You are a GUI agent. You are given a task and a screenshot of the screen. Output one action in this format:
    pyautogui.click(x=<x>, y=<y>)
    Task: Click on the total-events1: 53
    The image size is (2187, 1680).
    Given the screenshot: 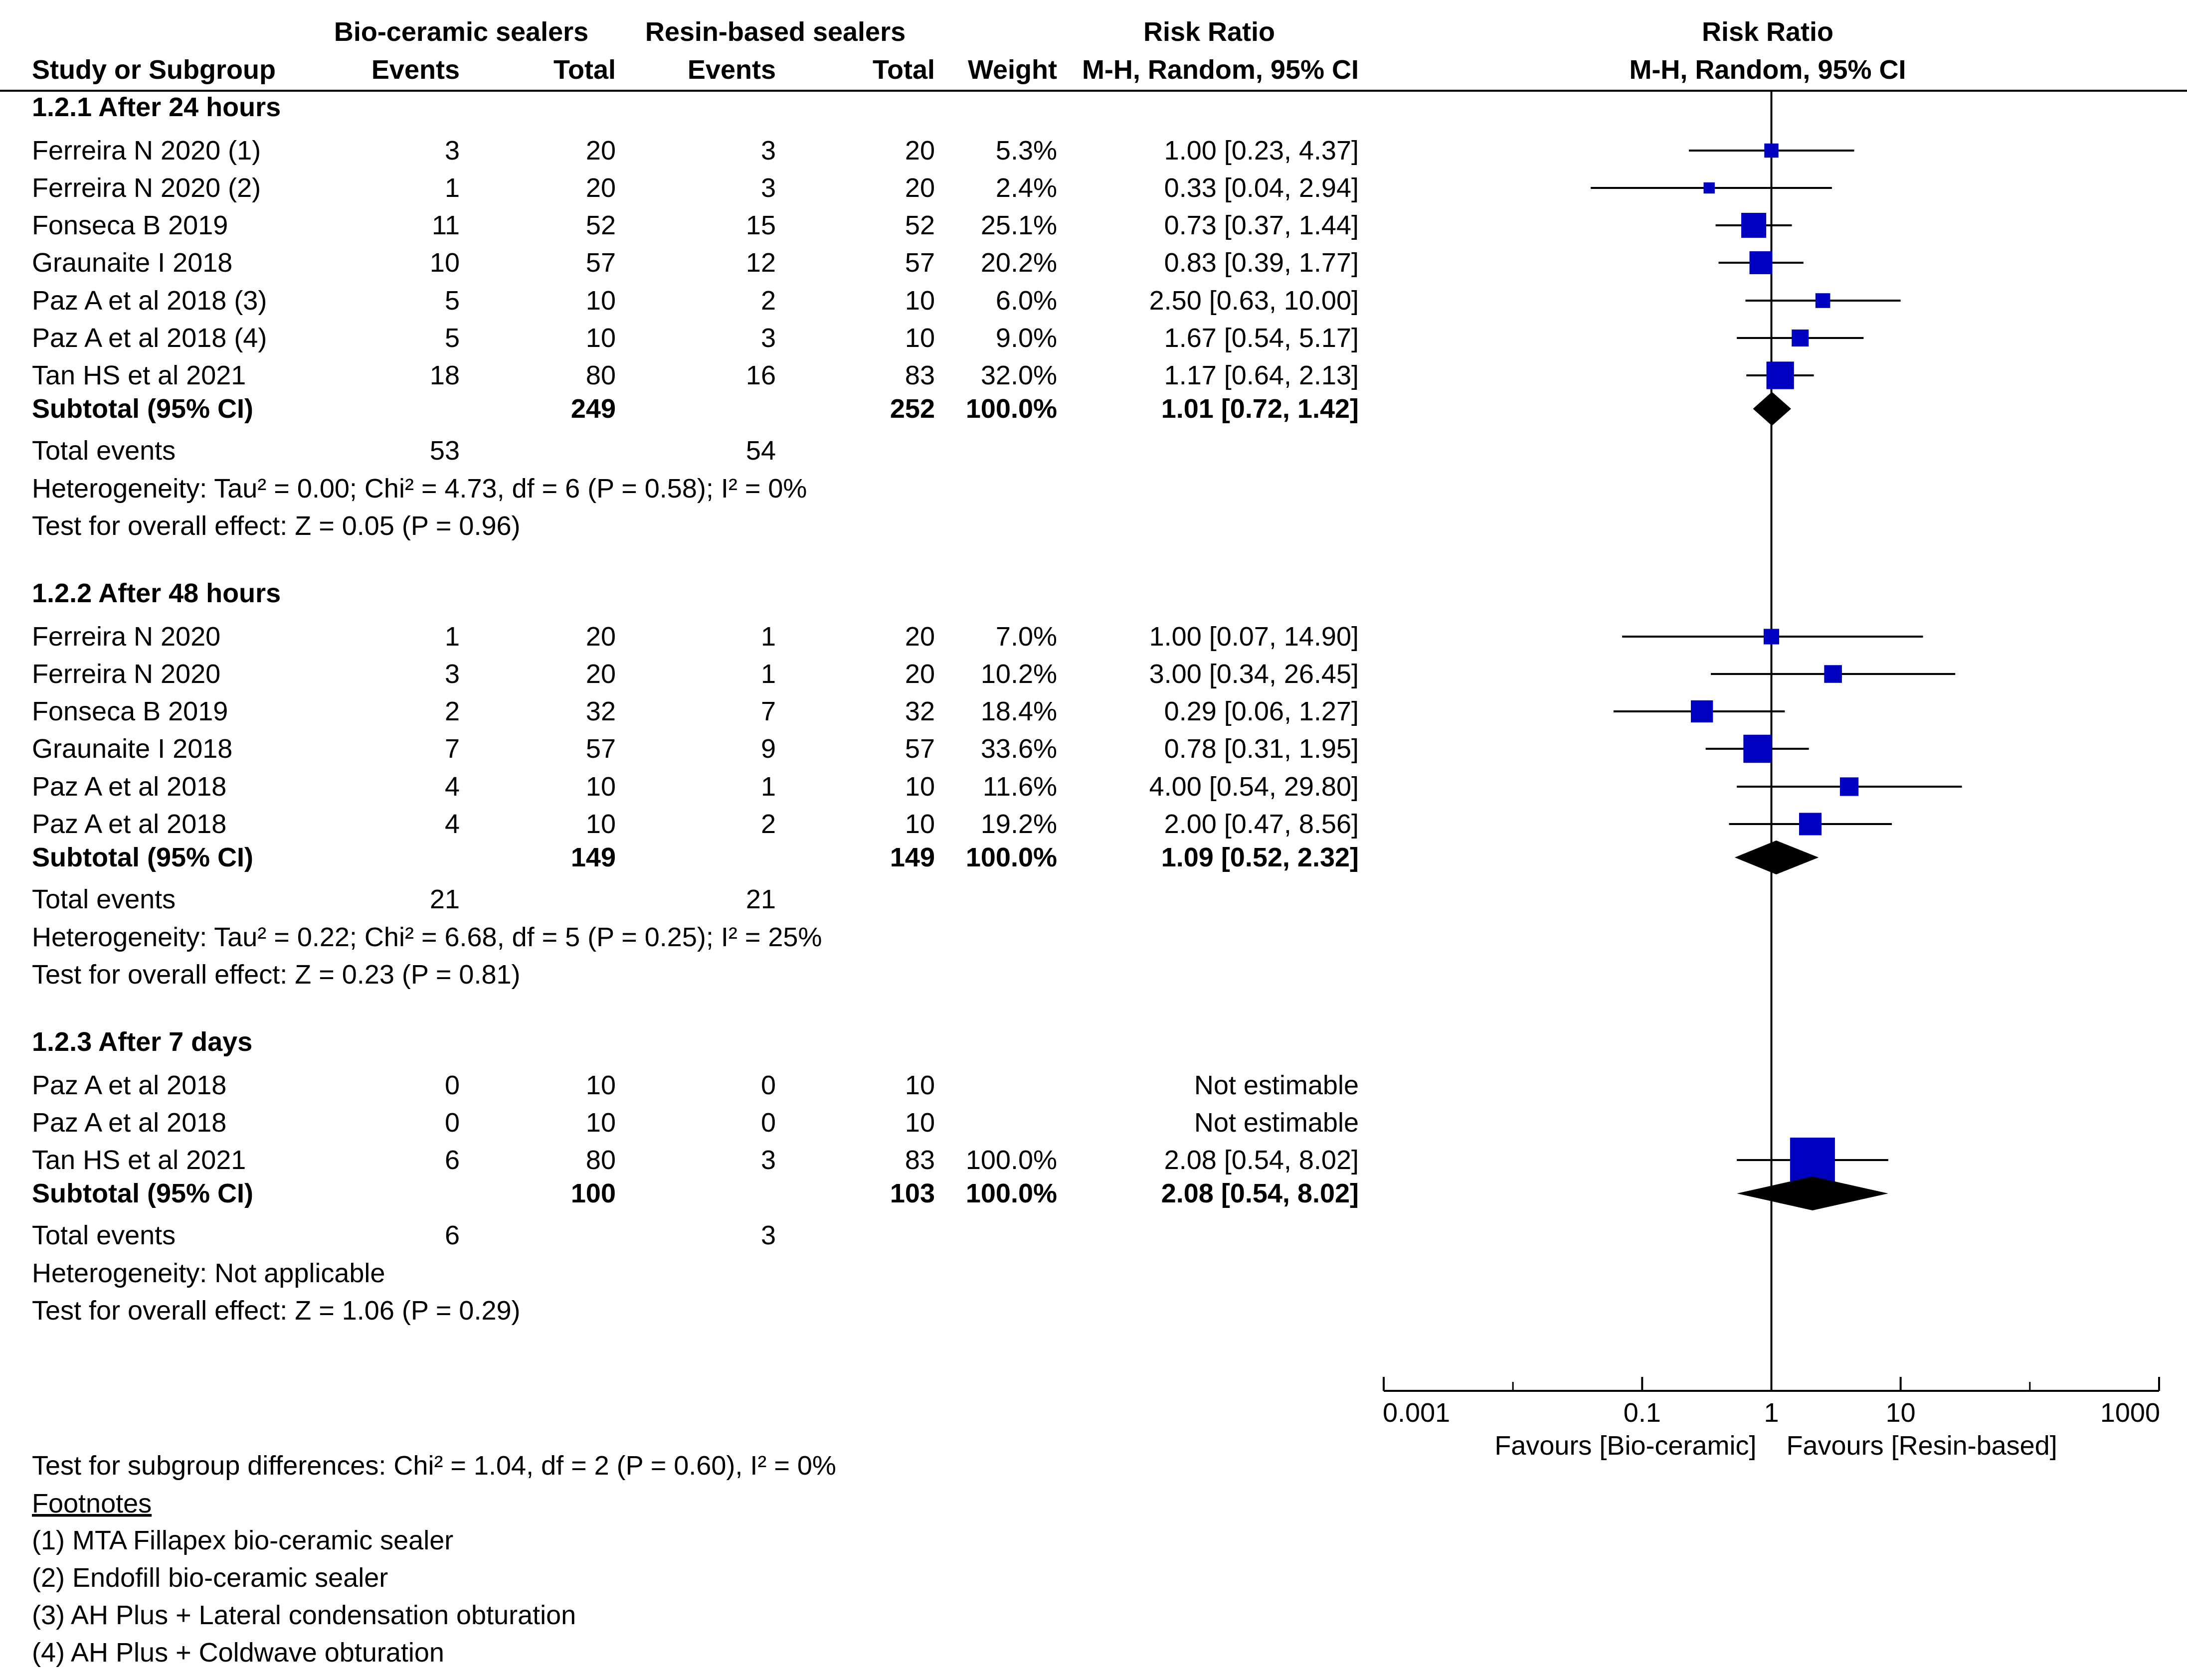 What is the action you would take?
    pyautogui.click(x=445, y=451)
    